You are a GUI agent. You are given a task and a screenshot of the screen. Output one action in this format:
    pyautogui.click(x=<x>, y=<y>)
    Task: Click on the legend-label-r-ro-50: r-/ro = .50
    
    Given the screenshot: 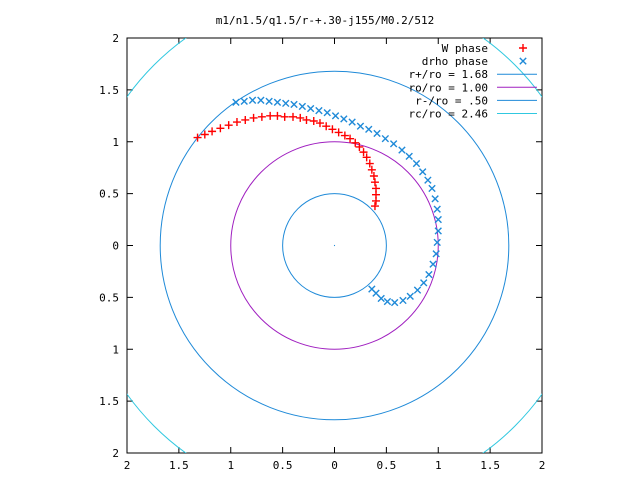 What is the action you would take?
    pyautogui.click(x=451, y=100)
    